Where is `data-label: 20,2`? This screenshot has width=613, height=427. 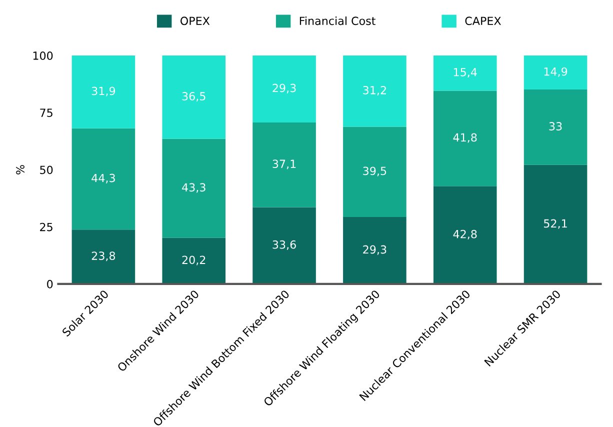
data-label: 20,2 is located at coordinates (194, 261).